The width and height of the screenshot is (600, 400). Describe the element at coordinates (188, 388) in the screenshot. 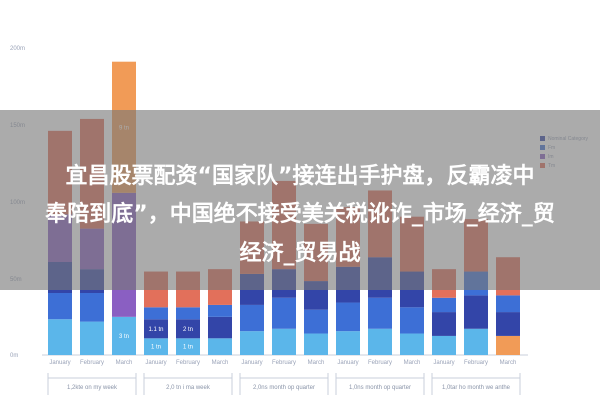

I see `group-label: 2,0 tn i ma week` at that location.